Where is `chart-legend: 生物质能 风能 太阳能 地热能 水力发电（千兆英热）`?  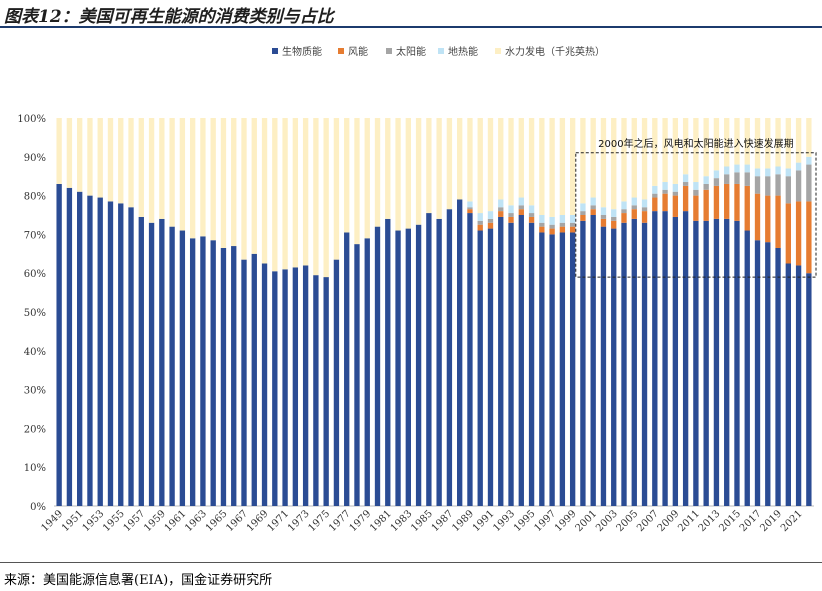 chart-legend: 生物质能 风能 太阳能 地热能 水力发电（千兆英热） is located at coordinates (438, 51).